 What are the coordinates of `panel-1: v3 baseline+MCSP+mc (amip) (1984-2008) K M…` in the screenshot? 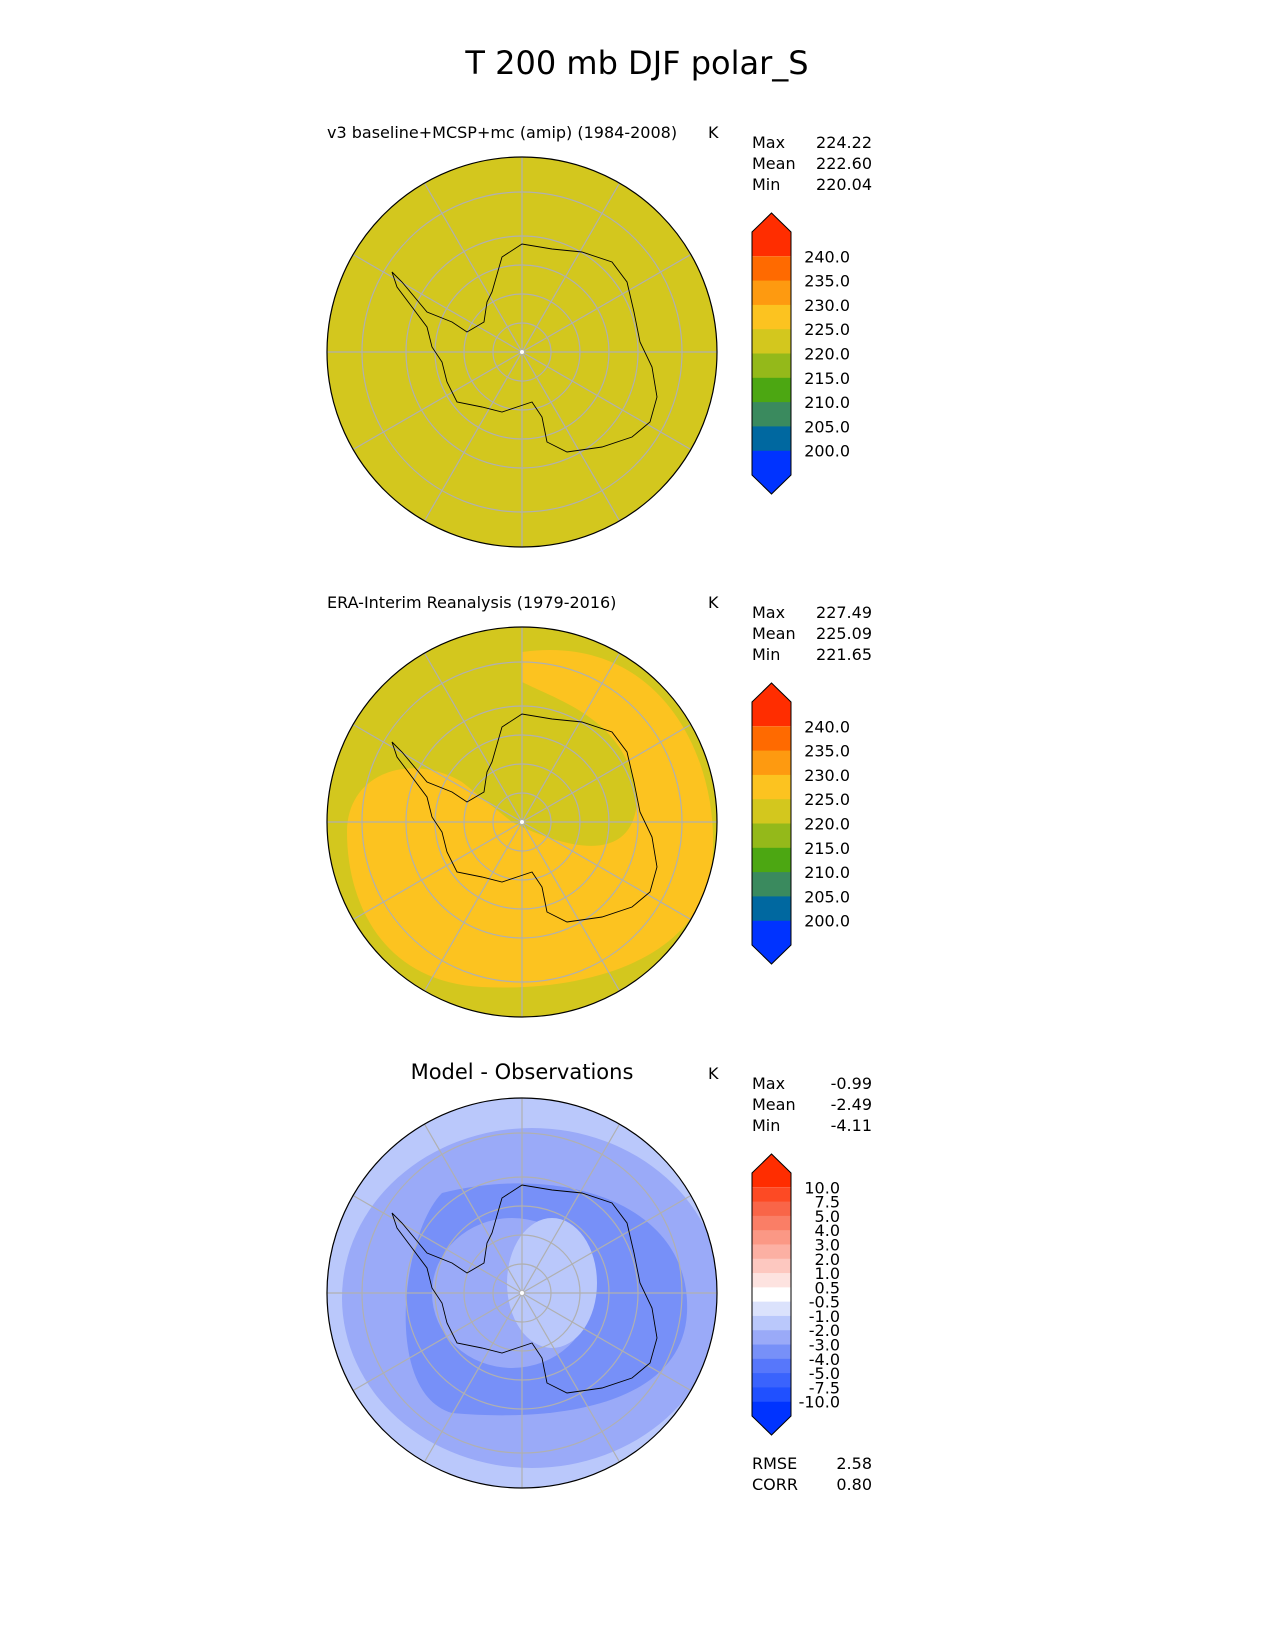 It's located at (599, 335).